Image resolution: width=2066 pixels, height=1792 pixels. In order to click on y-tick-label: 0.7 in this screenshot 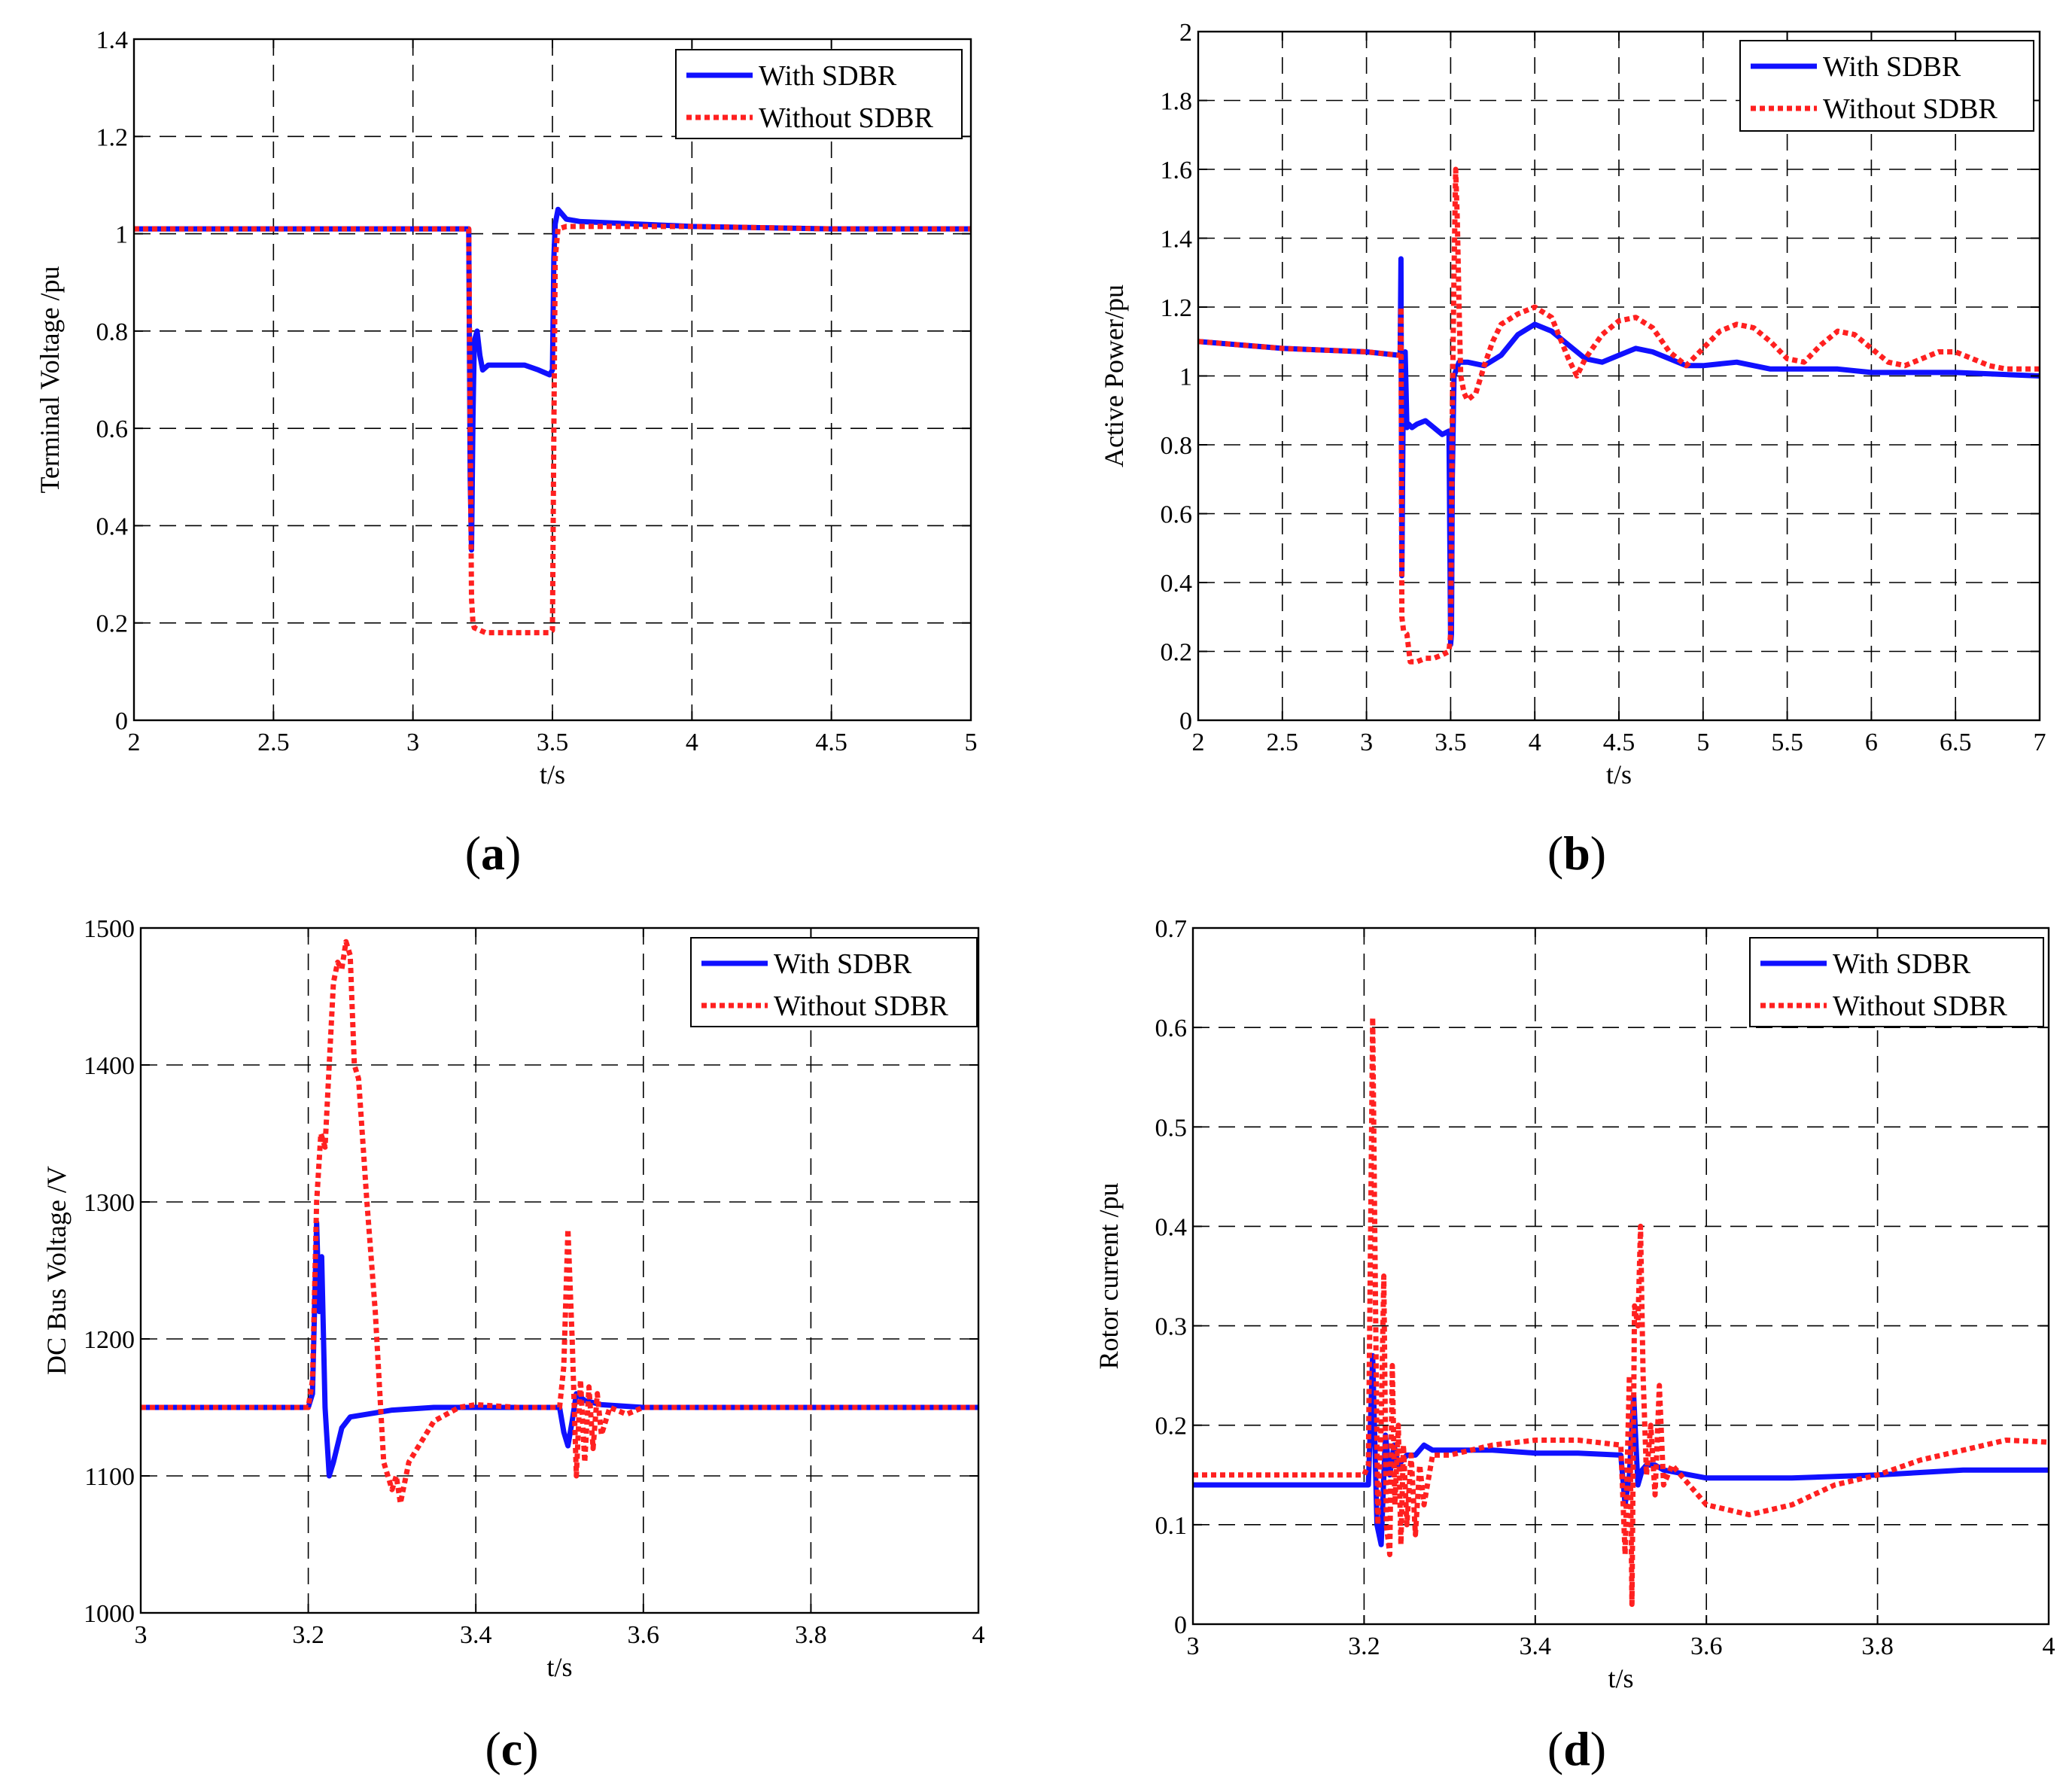, I will do `click(1171, 929)`.